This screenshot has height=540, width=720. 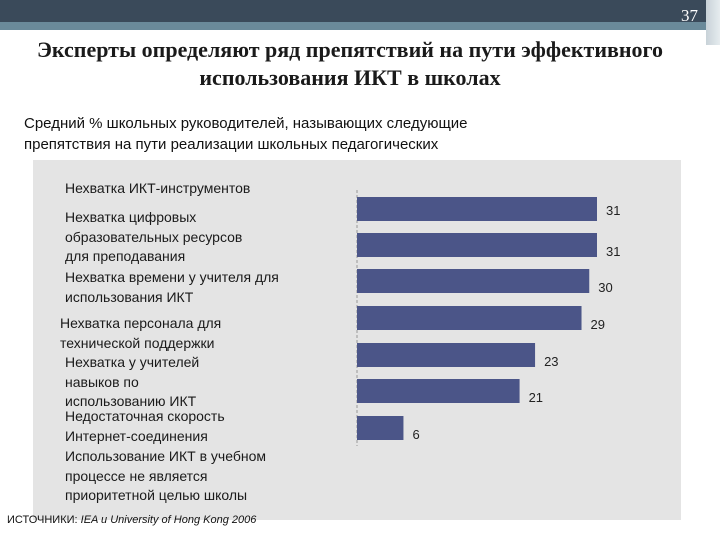 I want to click on category-label-5-line-3: использованию ИКТ, so click(x=131, y=401).